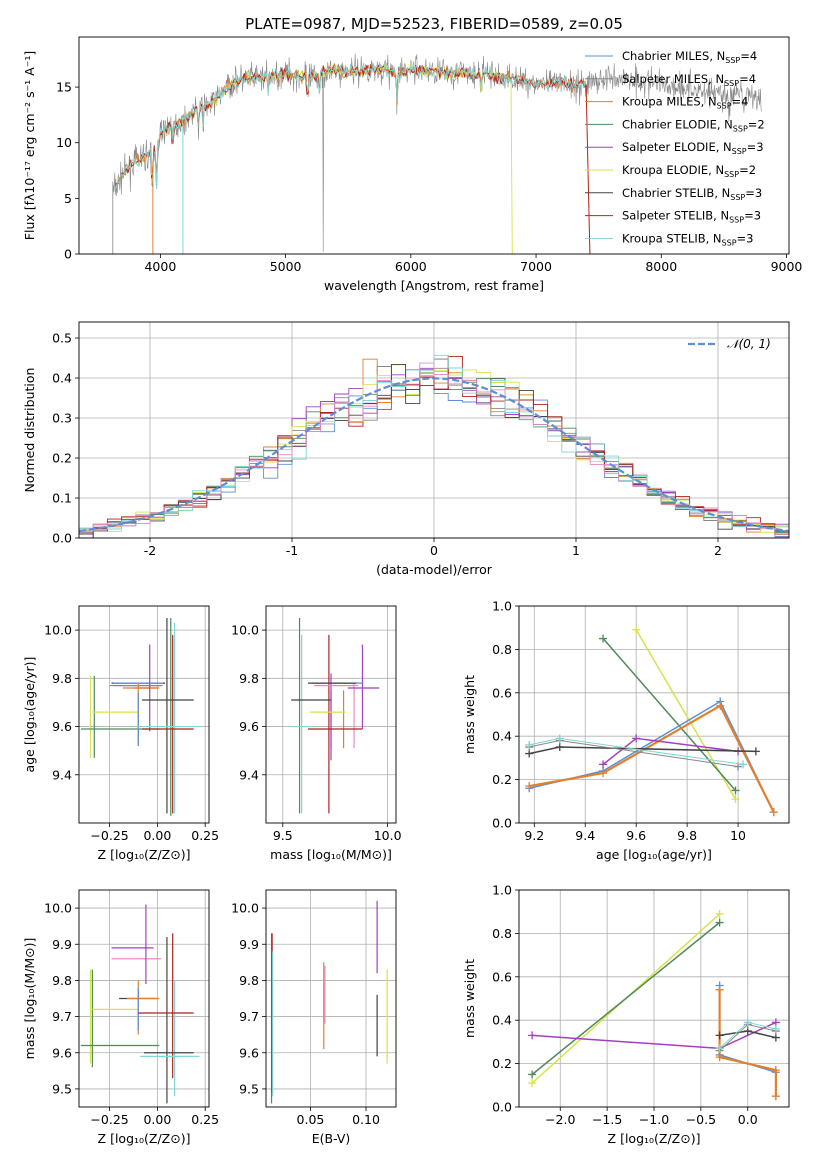 The width and height of the screenshot is (819, 1170). Describe the element at coordinates (434, 455) in the screenshot. I see `gaussian-curve` at that location.